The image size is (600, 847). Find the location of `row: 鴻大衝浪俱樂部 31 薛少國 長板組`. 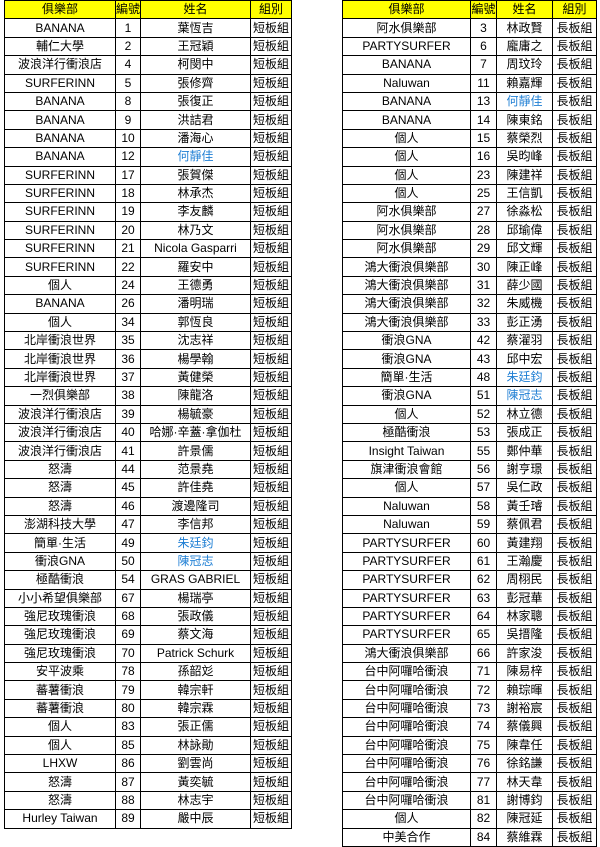

row: 鴻大衝浪俱樂部 31 薛少國 長板組 is located at coordinates (469, 285).